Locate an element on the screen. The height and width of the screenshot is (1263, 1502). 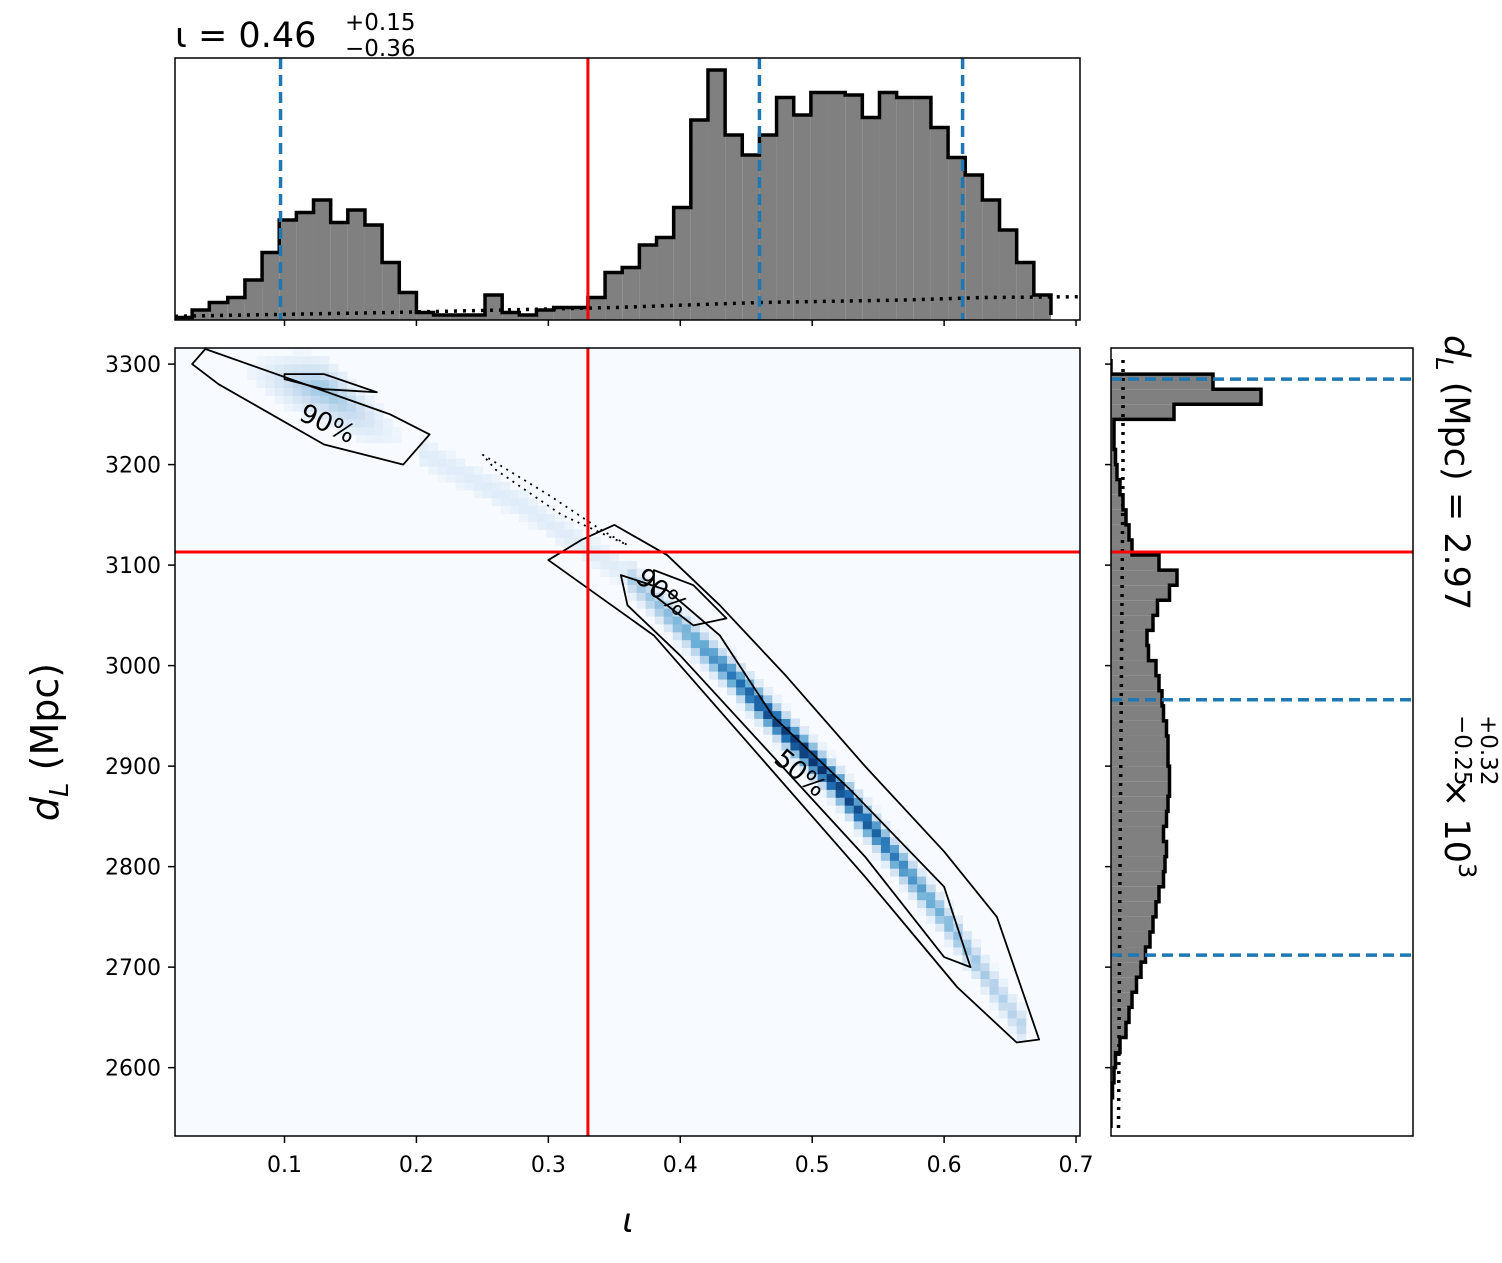
contour-50-small is located at coordinates (690, 598).